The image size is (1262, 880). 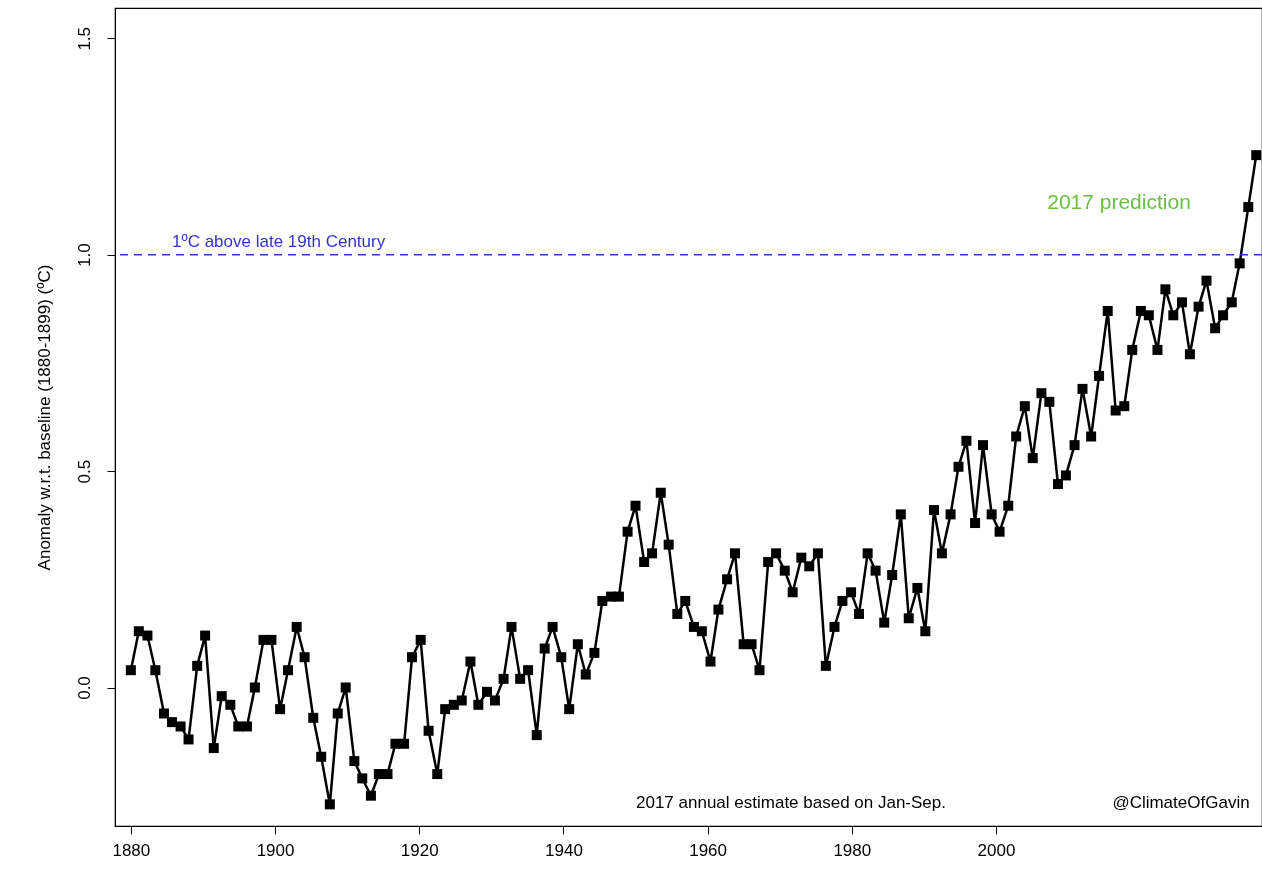 I want to click on ref-line-label: 1ºC above late 19th Century, so click(x=279, y=241).